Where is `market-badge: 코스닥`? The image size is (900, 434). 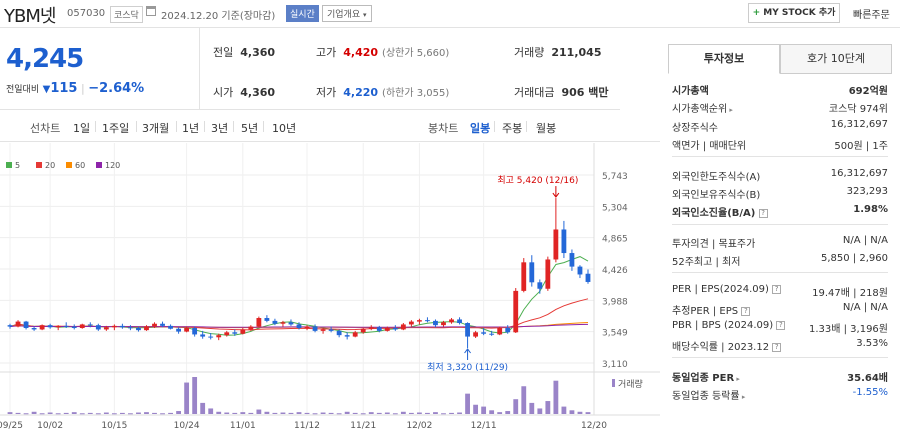 market-badge: 코스닥 is located at coordinates (126, 14).